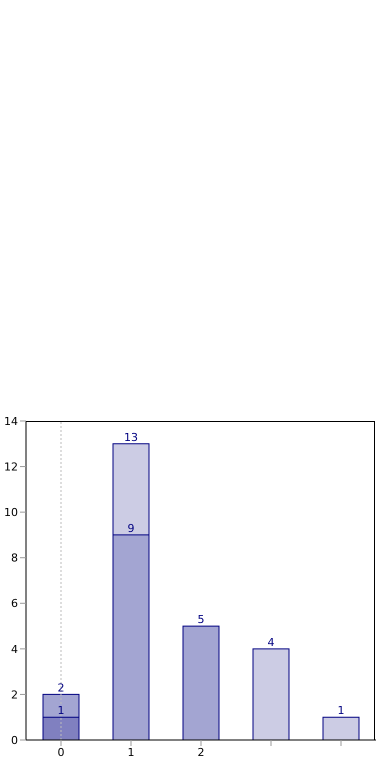  I want to click on y-tick-label: 0, so click(14, 740).